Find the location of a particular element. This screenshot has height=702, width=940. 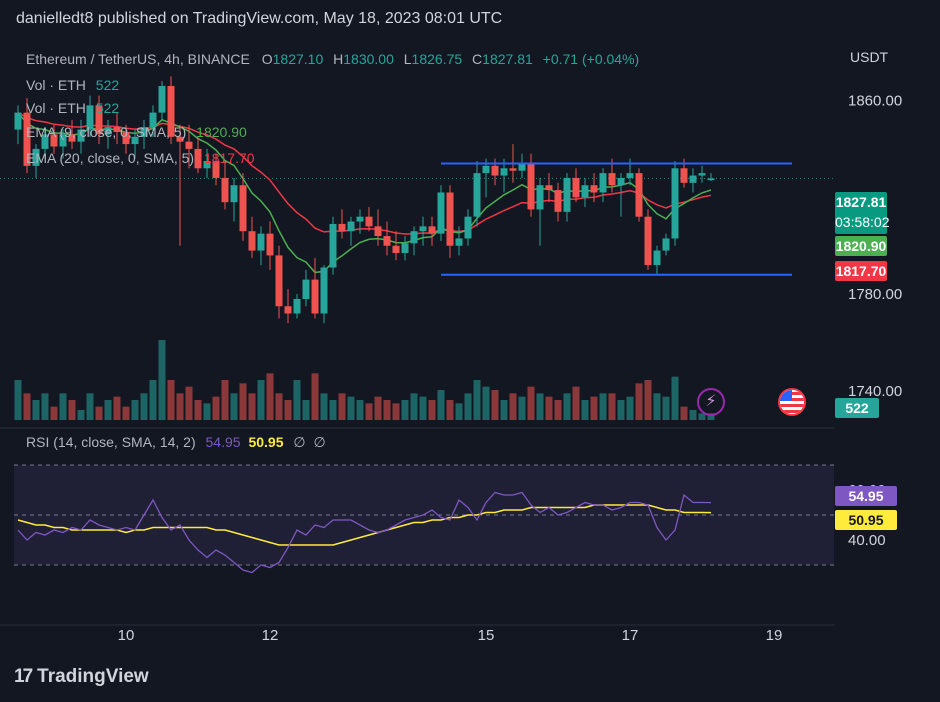

time-tick-label: 15 is located at coordinates (486, 635).